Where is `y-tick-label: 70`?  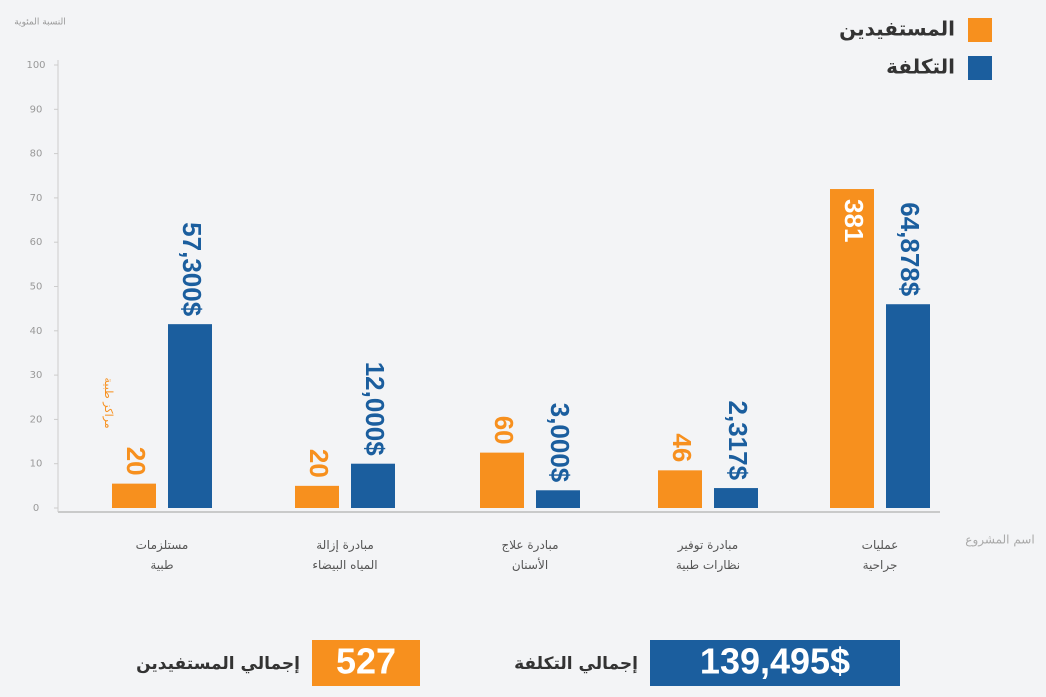 y-tick-label: 70 is located at coordinates (36, 198).